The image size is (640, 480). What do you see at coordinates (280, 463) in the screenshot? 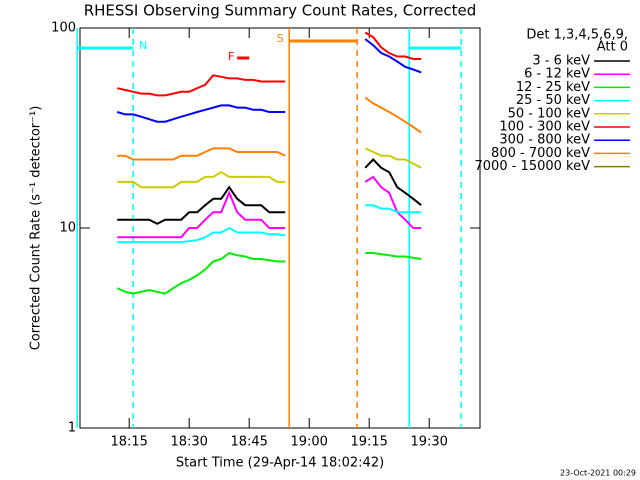
I see `x-axis-label: Start Time (29-Apr-14 18:02:42)` at bounding box center [280, 463].